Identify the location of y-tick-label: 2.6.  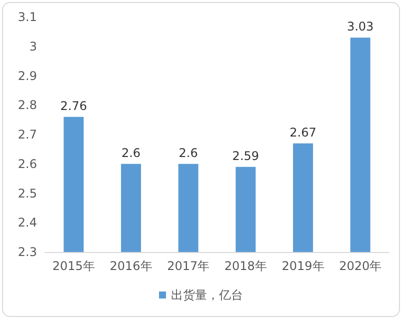
(27, 163).